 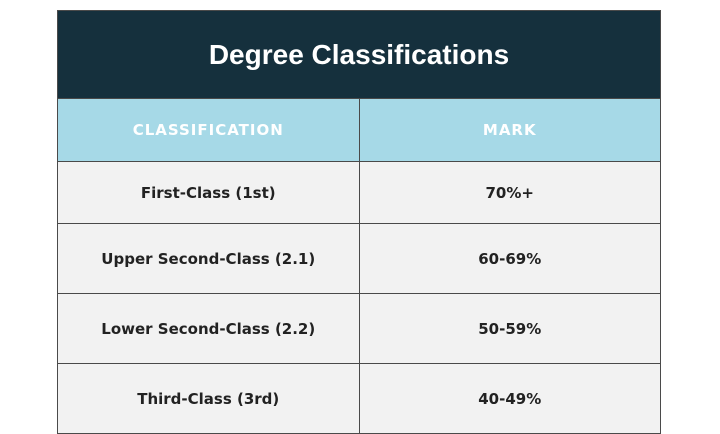 What do you see at coordinates (509, 328) in the screenshot?
I see `mark-cell: 50-59%` at bounding box center [509, 328].